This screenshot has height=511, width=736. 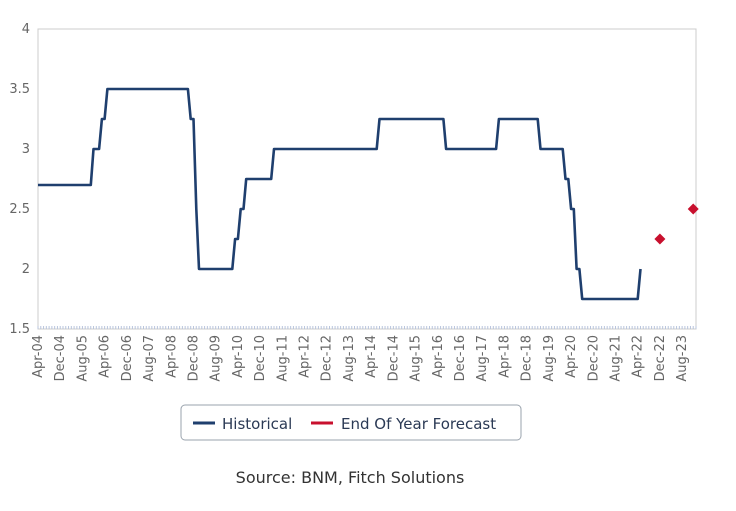 I want to click on y-tick-label: 2, so click(x=26, y=269).